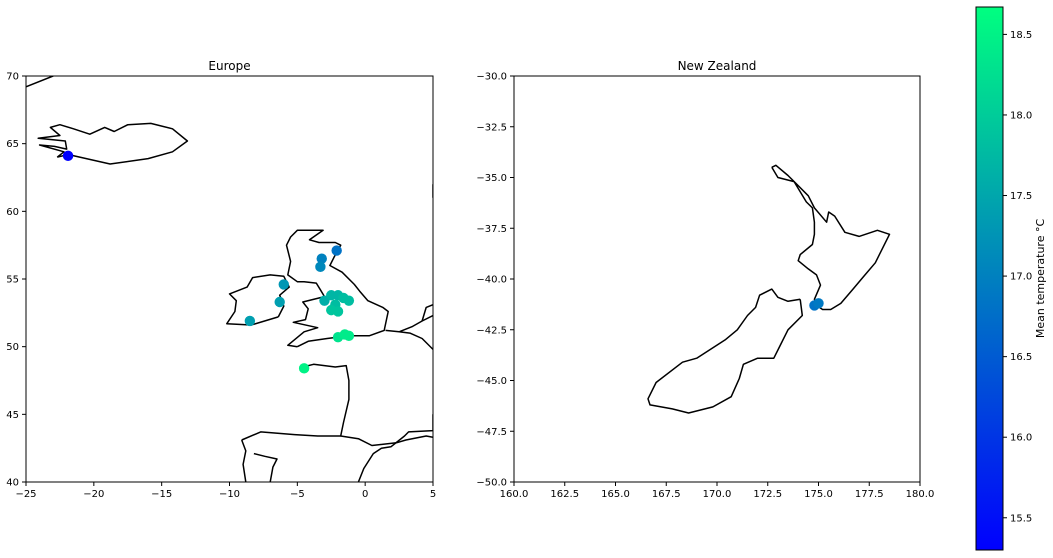 The image size is (1053, 558). I want to click on europe-title: Europe, so click(229, 66).